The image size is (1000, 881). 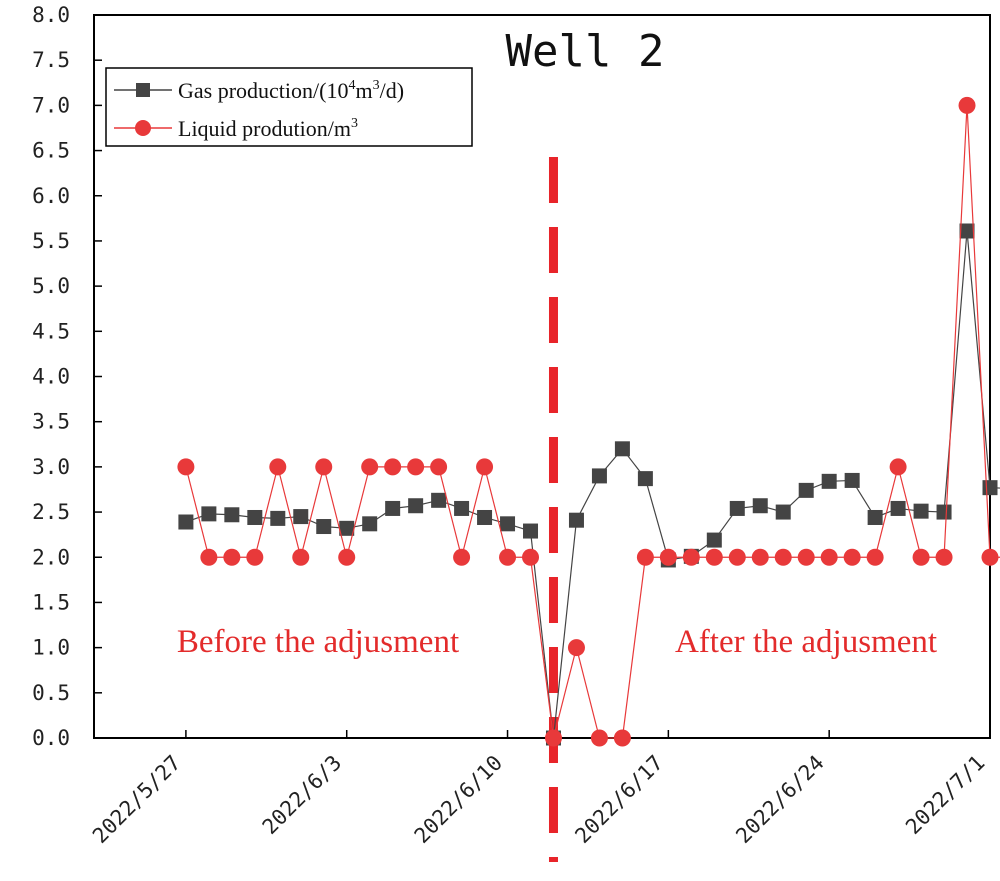 What do you see at coordinates (51, 557) in the screenshot?
I see `y-tick-label: 2.0` at bounding box center [51, 557].